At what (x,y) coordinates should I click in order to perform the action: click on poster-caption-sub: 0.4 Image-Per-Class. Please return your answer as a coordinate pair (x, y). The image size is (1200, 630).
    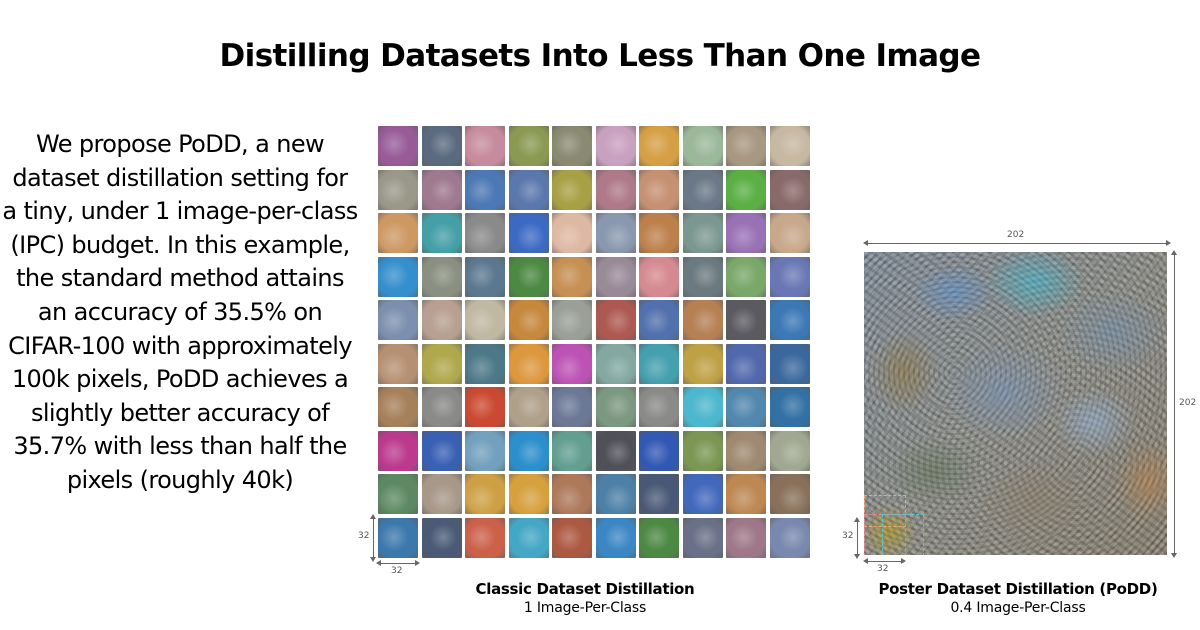
    Looking at the image, I should click on (1018, 608).